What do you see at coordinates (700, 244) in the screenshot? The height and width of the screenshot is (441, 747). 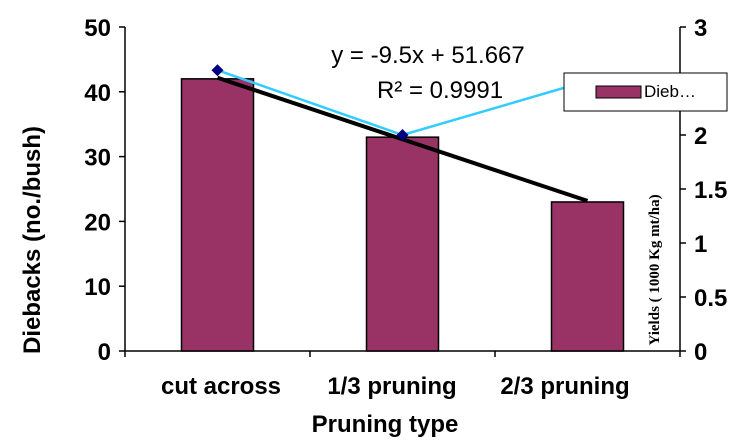 I see `right-tick-label: 1` at bounding box center [700, 244].